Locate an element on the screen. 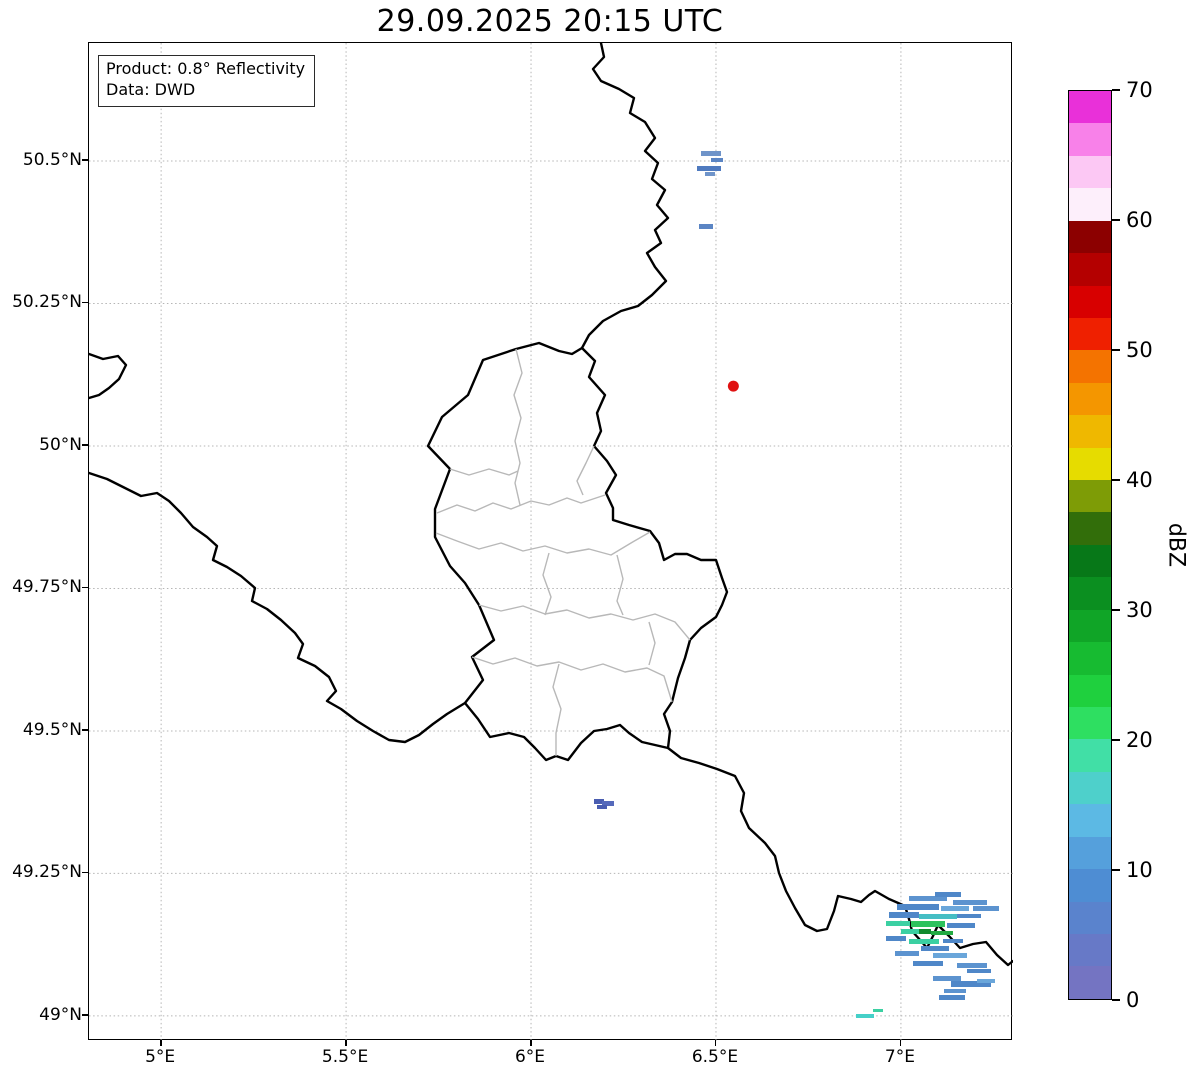  x-tick-label: 6°E is located at coordinates (530, 1057).